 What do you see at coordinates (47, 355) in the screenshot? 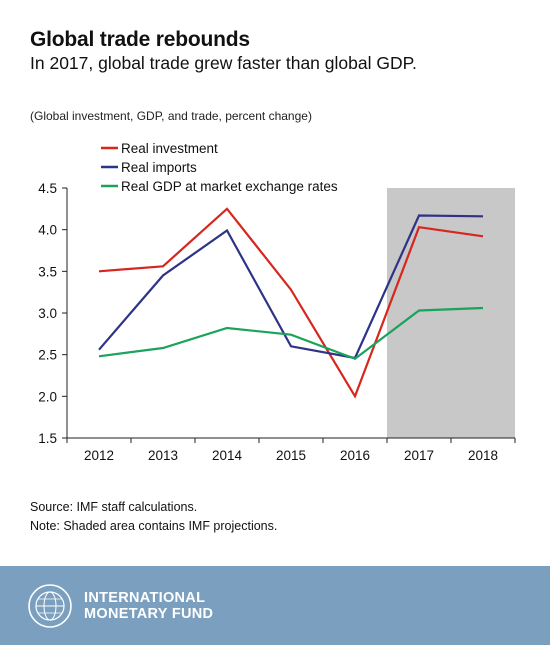
I see `y-tick-label: 2.5` at bounding box center [47, 355].